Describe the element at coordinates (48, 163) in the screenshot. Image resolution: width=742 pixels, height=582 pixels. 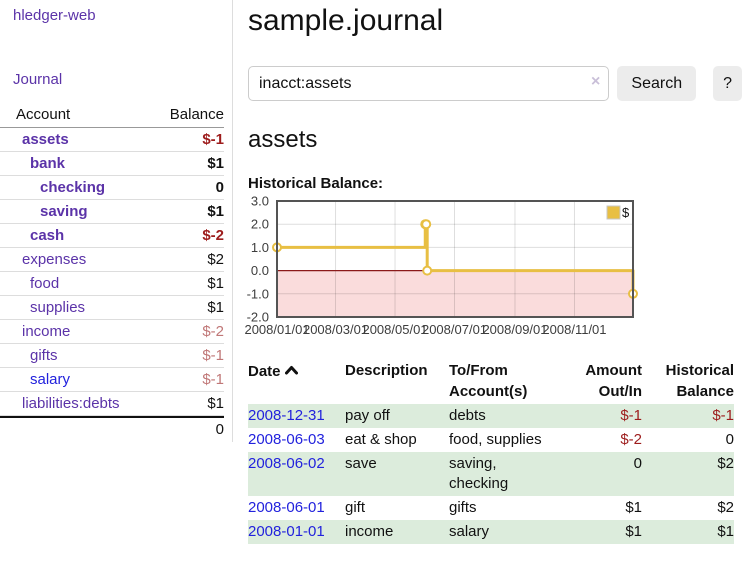
I see `account-link-bank: bank` at that location.